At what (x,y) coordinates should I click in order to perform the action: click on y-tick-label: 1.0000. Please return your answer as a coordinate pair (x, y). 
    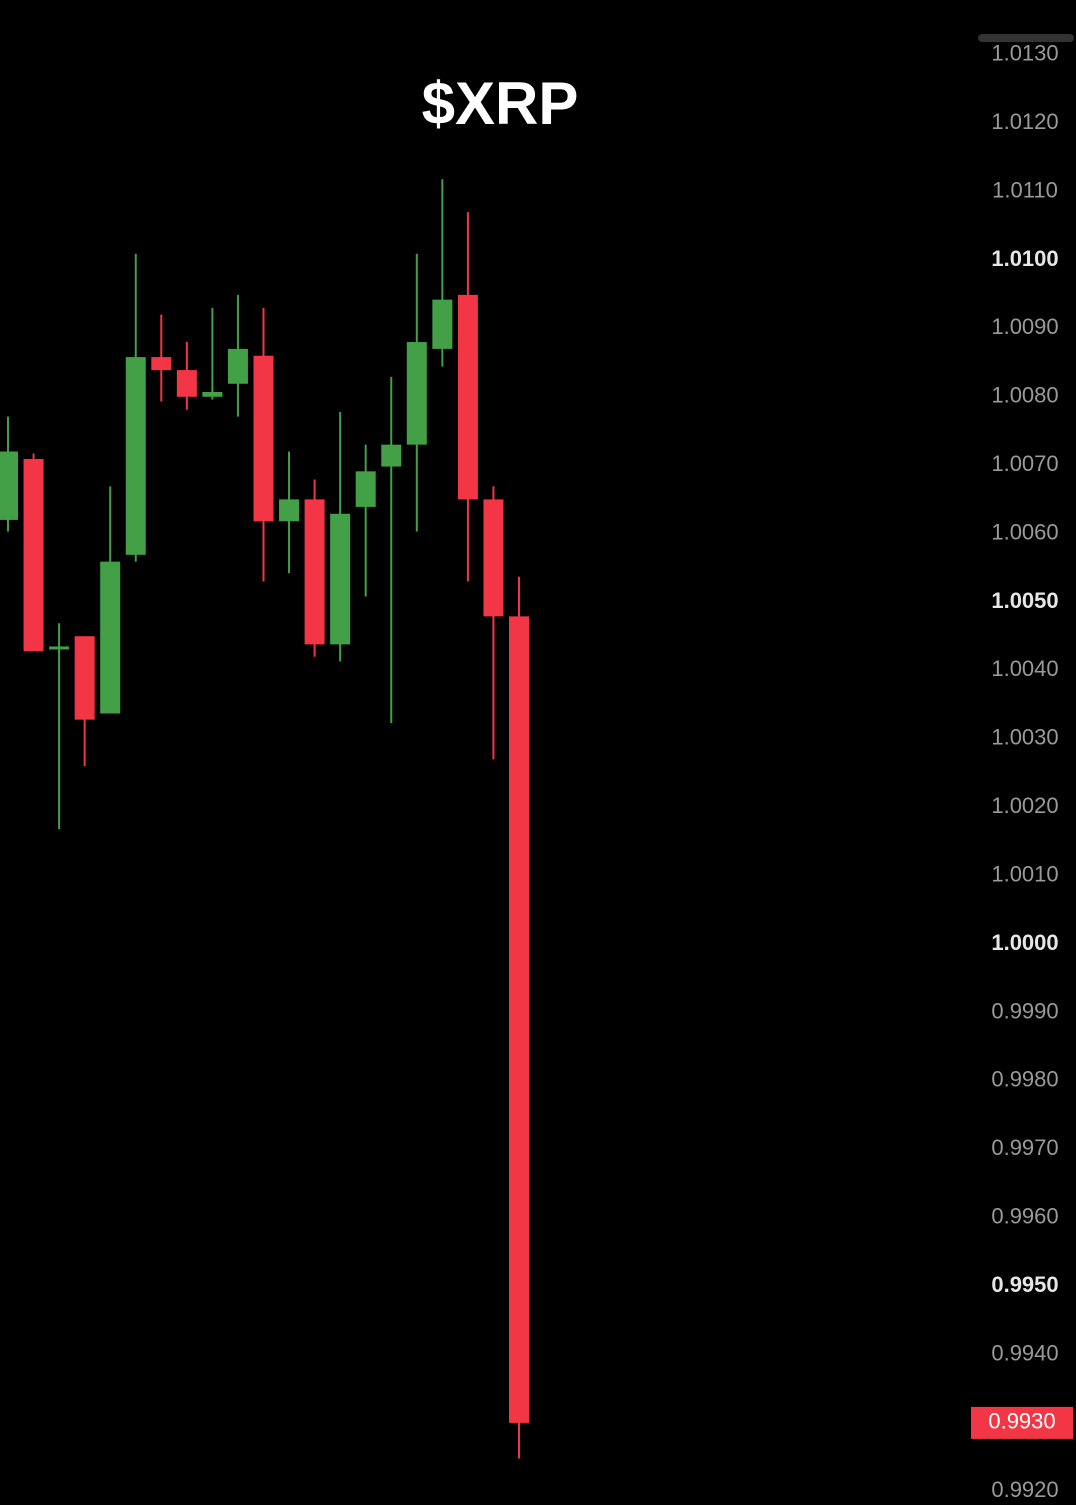
    Looking at the image, I should click on (1024, 942).